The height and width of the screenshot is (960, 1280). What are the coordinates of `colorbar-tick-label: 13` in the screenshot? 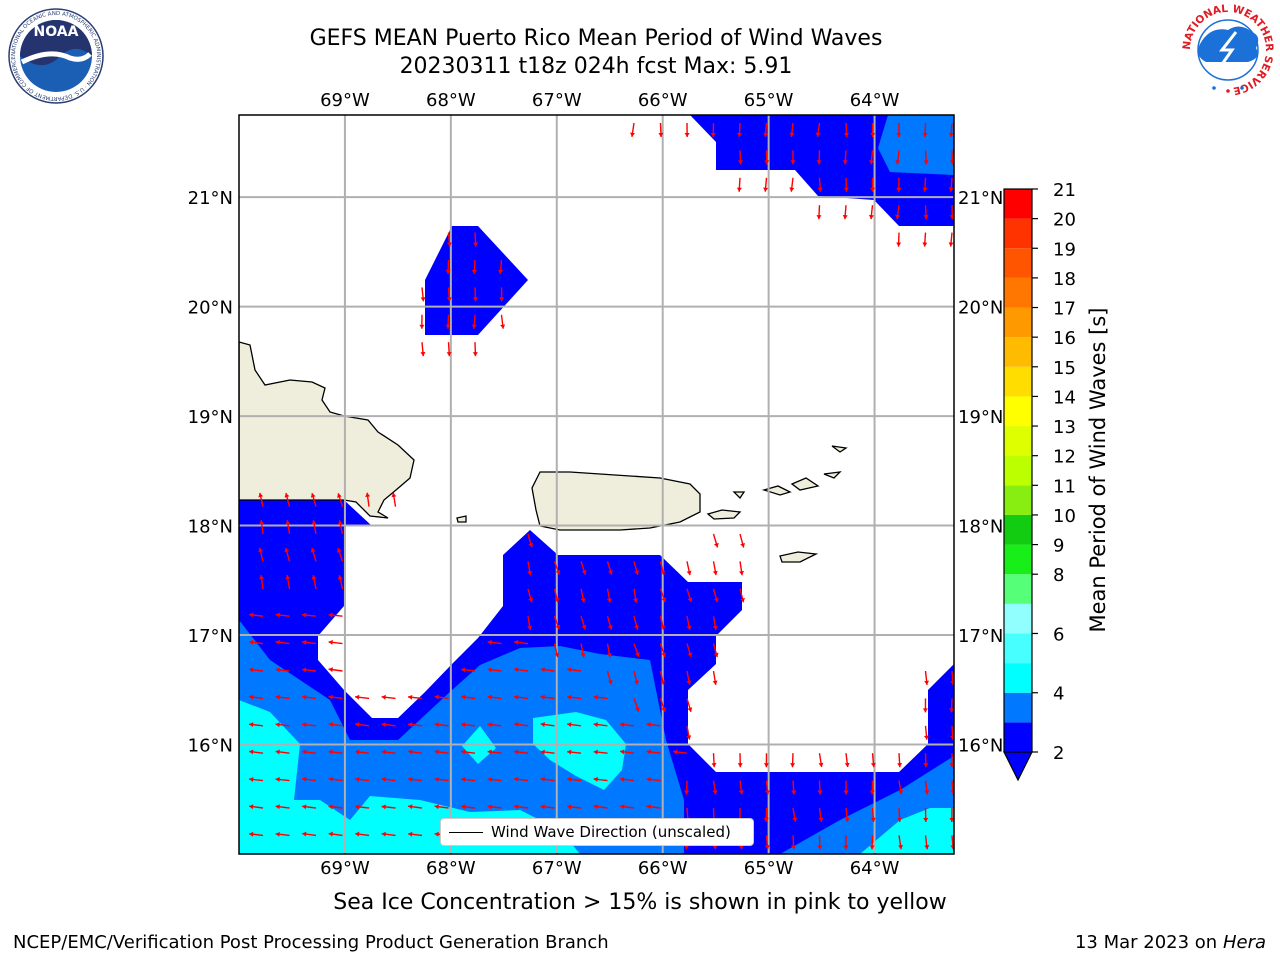 It's located at (1064, 427).